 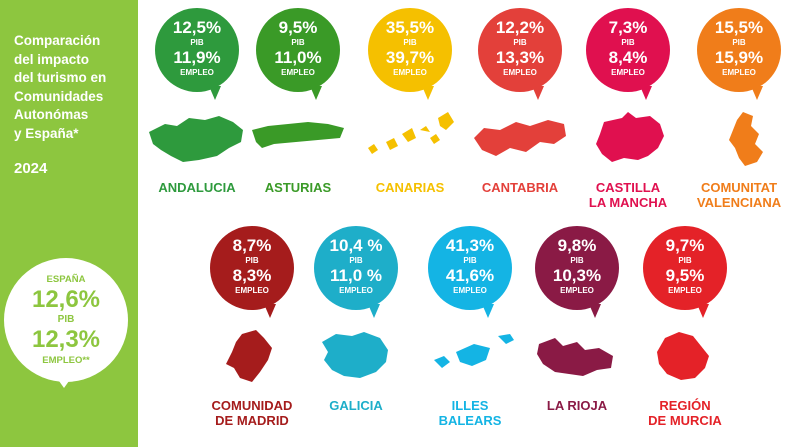 I want to click on spain-empleo-label: EMPLEO**, so click(x=66, y=360).